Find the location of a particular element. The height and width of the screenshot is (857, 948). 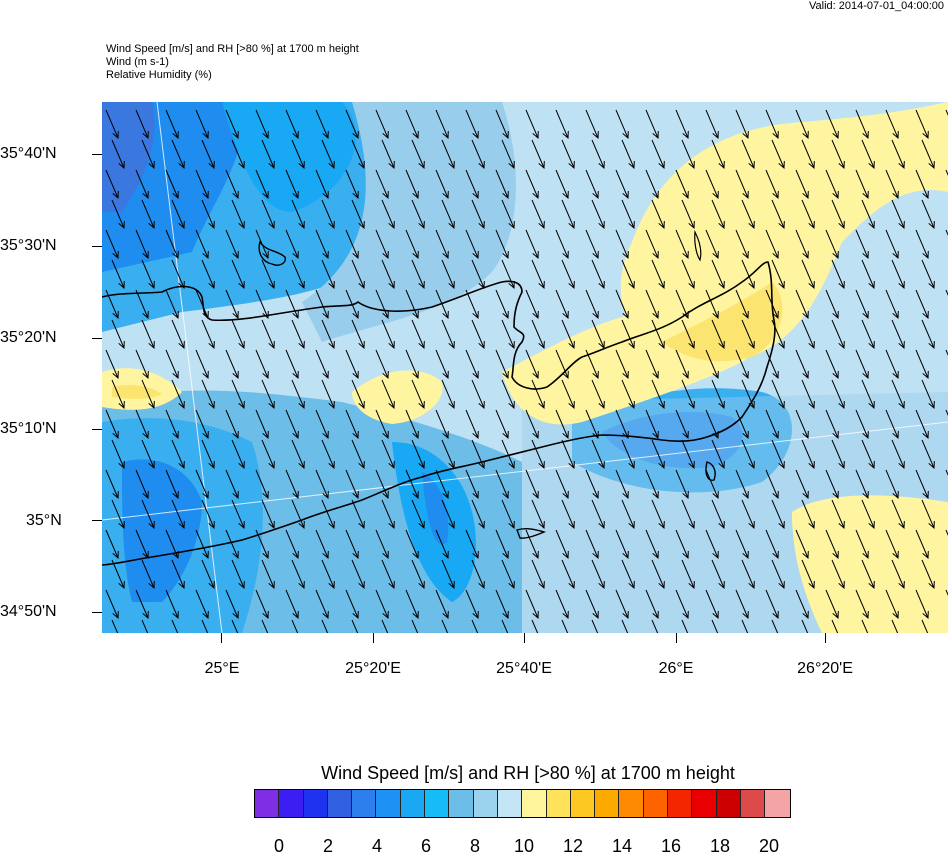

lat-label-5: 35°N is located at coordinates (44, 520).